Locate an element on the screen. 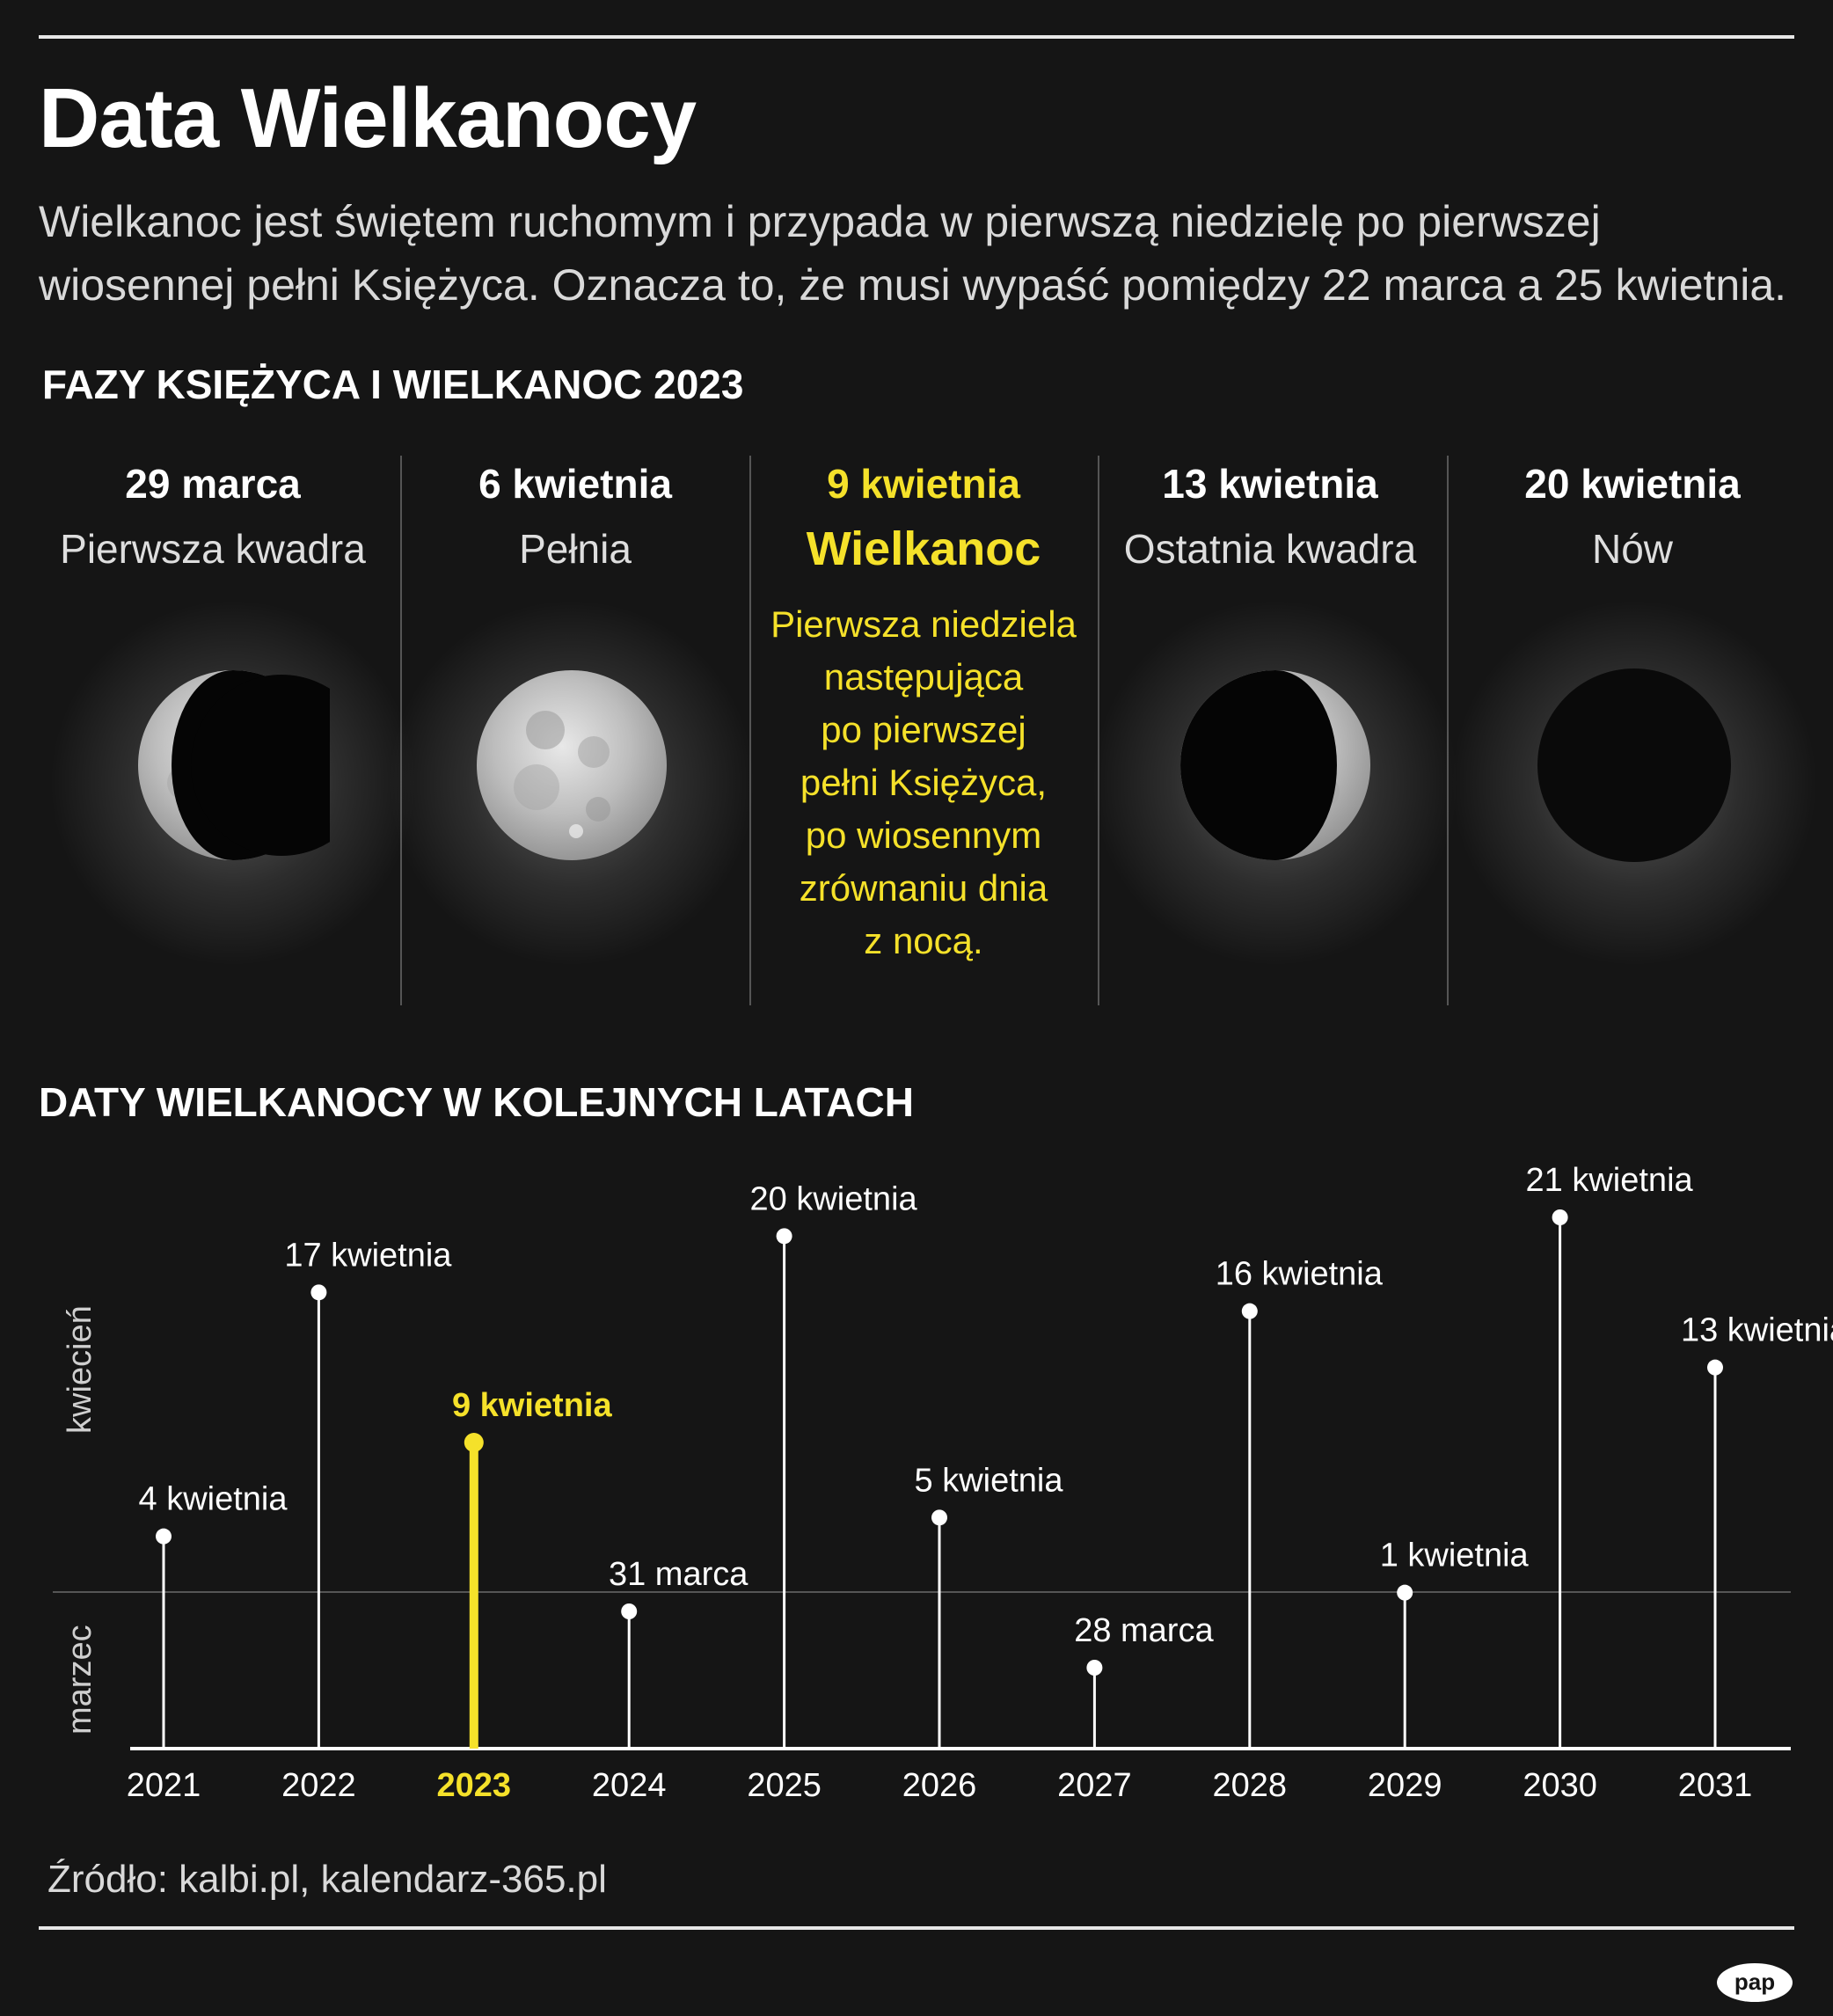  year-label-2031: 2031 is located at coordinates (1715, 1785).